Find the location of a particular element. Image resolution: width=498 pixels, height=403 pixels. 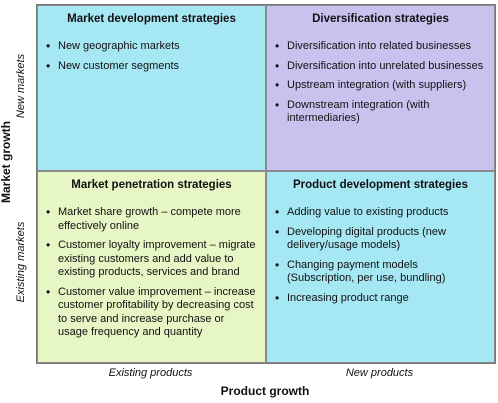

list-item: New geographic markets is located at coordinates (151, 47).